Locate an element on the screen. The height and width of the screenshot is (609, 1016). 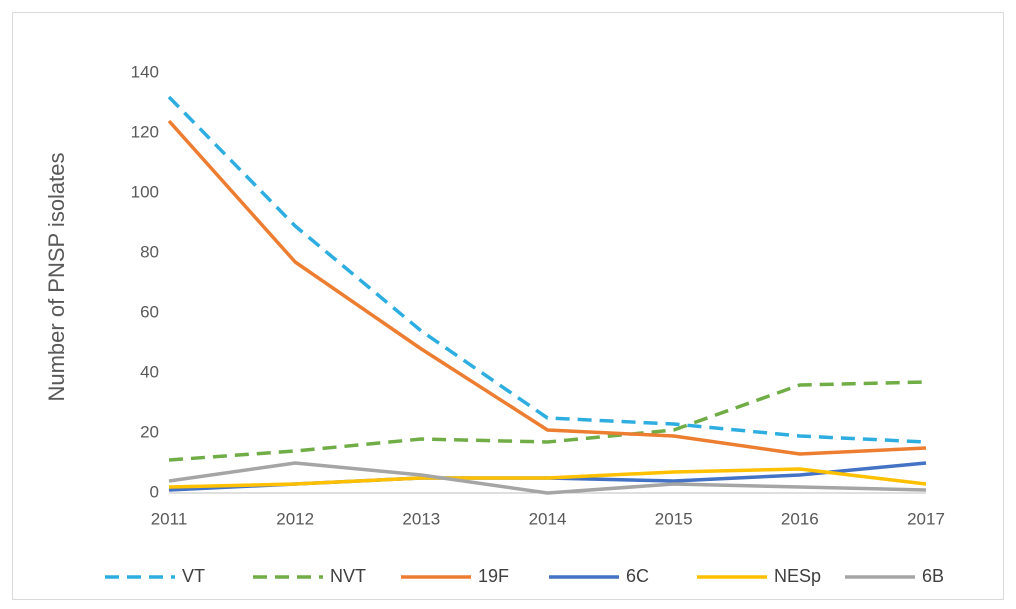
x-tick-label: 2011 is located at coordinates (169, 518).